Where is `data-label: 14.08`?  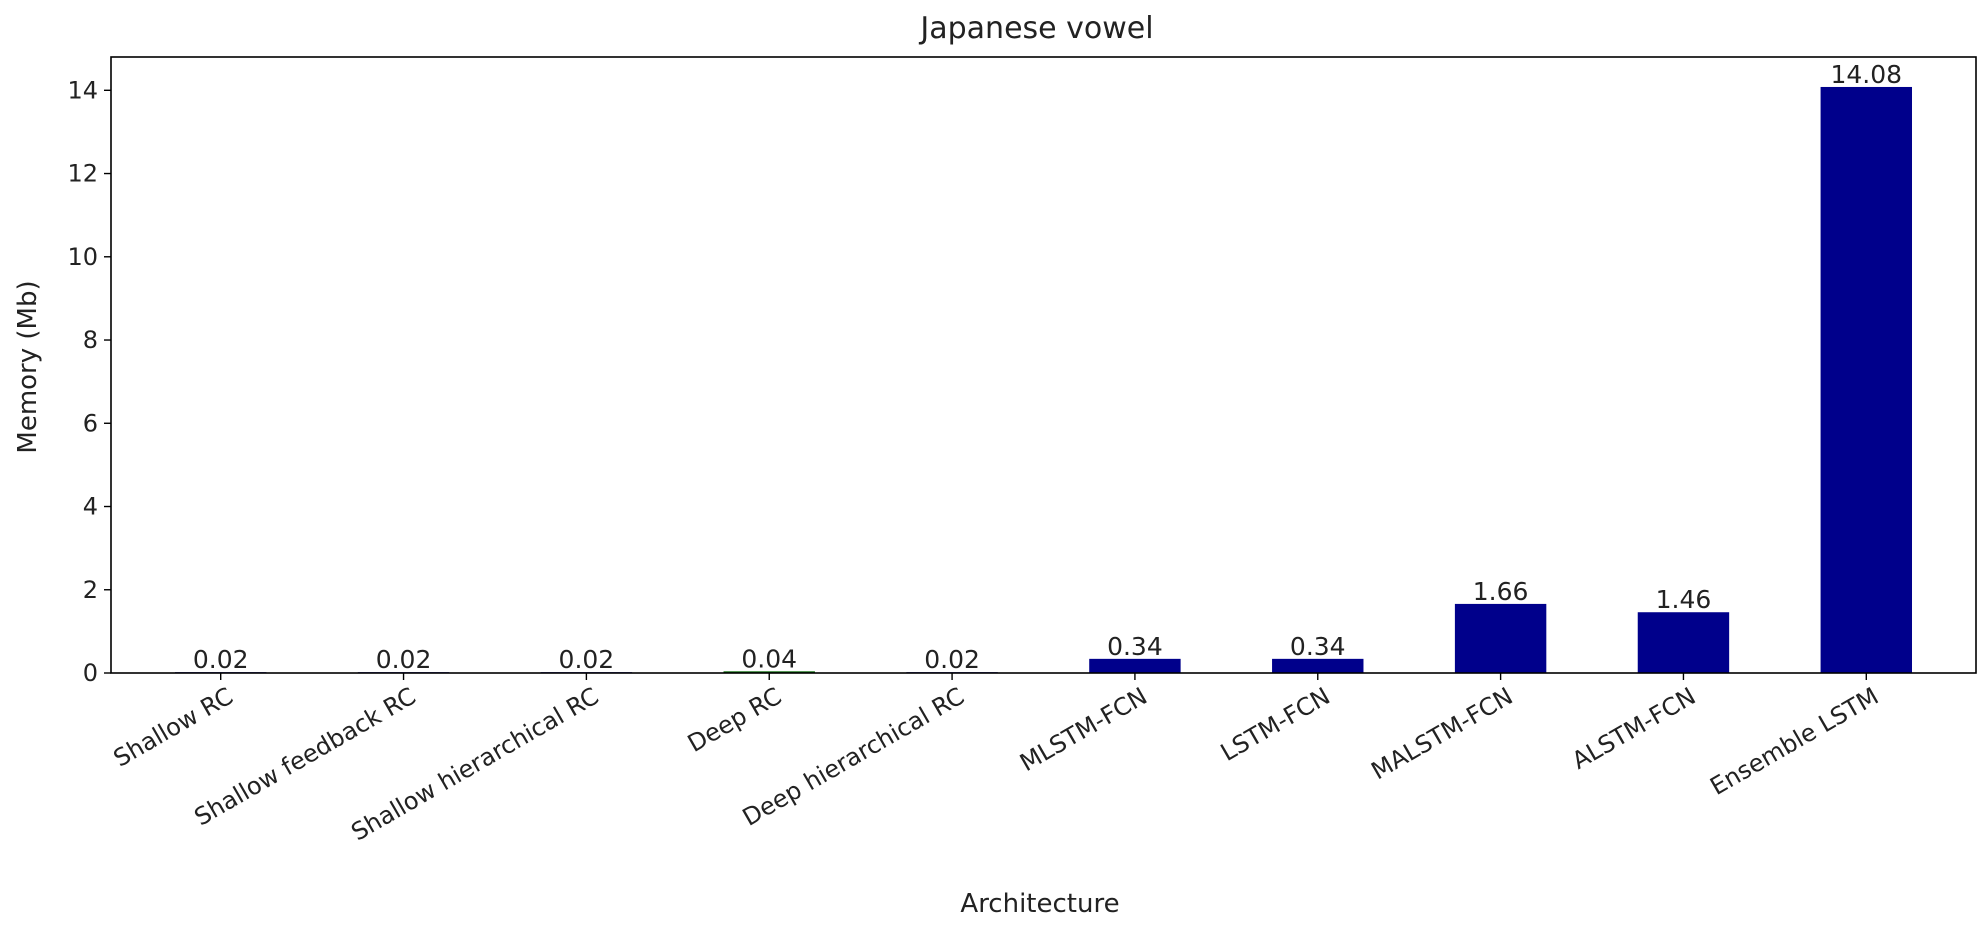 data-label: 14.08 is located at coordinates (1867, 74).